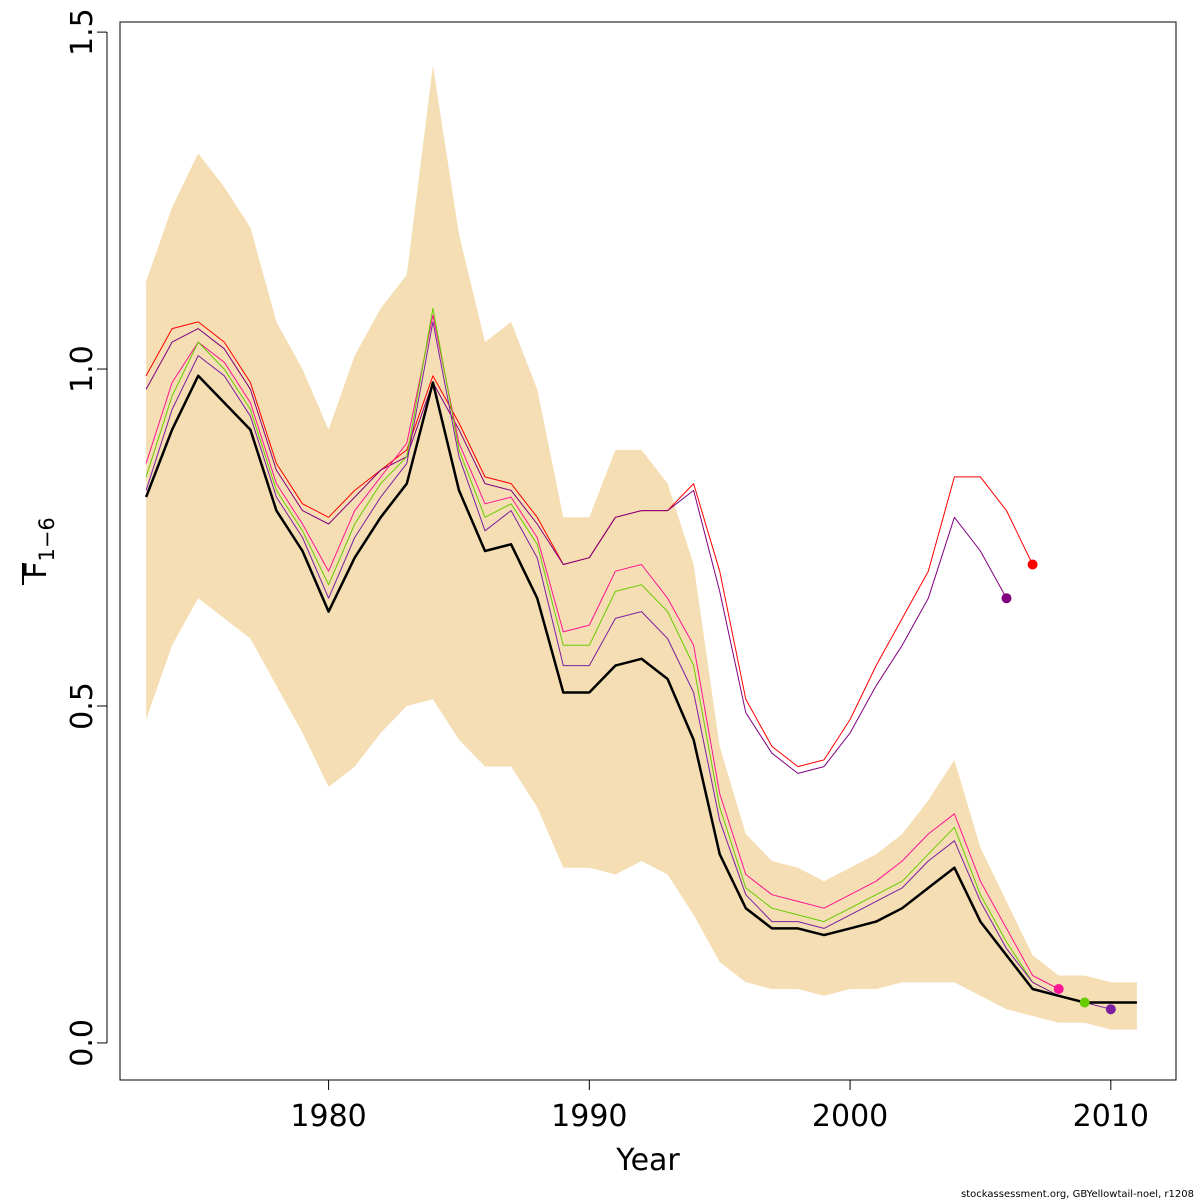  What do you see at coordinates (82, 1043) in the screenshot?
I see `y-tick-label: 0.0` at bounding box center [82, 1043].